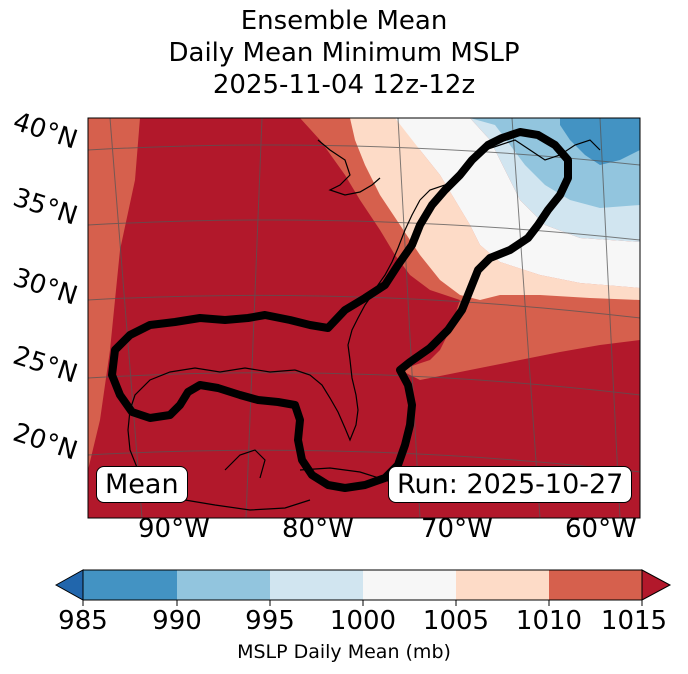  What do you see at coordinates (344, 53) in the screenshot?
I see `title-line-2: Daily Mean Minimum MSLP` at bounding box center [344, 53].